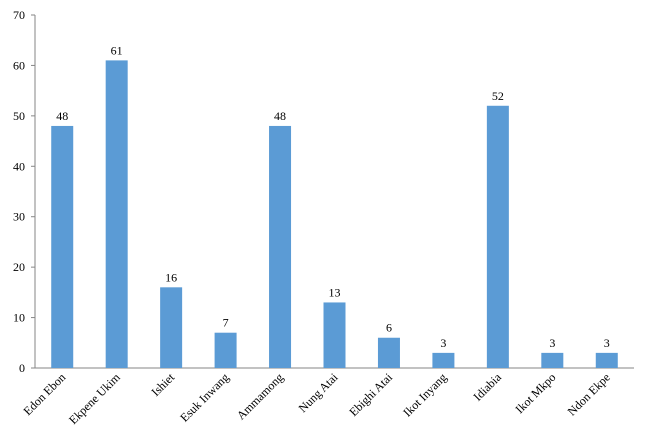 This screenshot has height=444, width=661. Describe the element at coordinates (260, 396) in the screenshot. I see `x-tick-label: Ammamong` at that location.